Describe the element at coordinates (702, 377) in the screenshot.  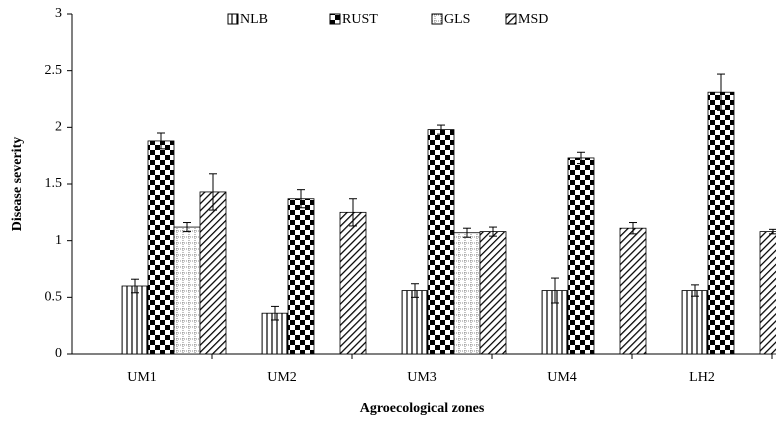
I see `x-tick-label: LH2` at that location.